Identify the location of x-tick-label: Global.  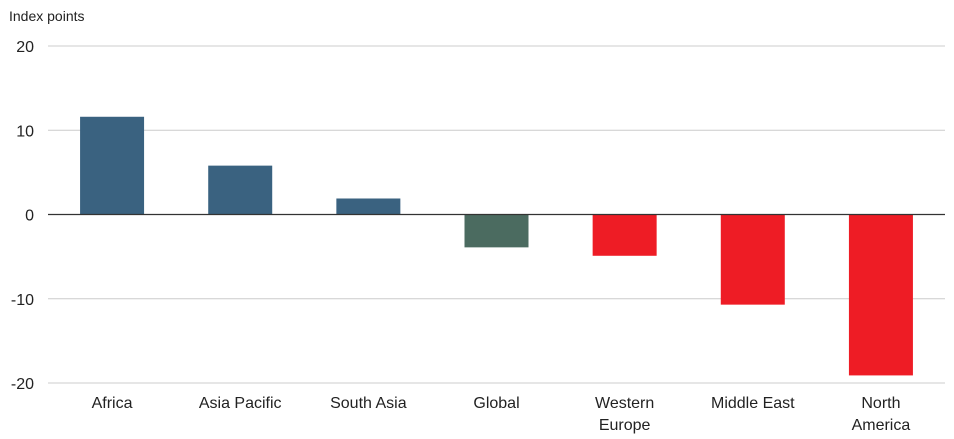
(496, 403).